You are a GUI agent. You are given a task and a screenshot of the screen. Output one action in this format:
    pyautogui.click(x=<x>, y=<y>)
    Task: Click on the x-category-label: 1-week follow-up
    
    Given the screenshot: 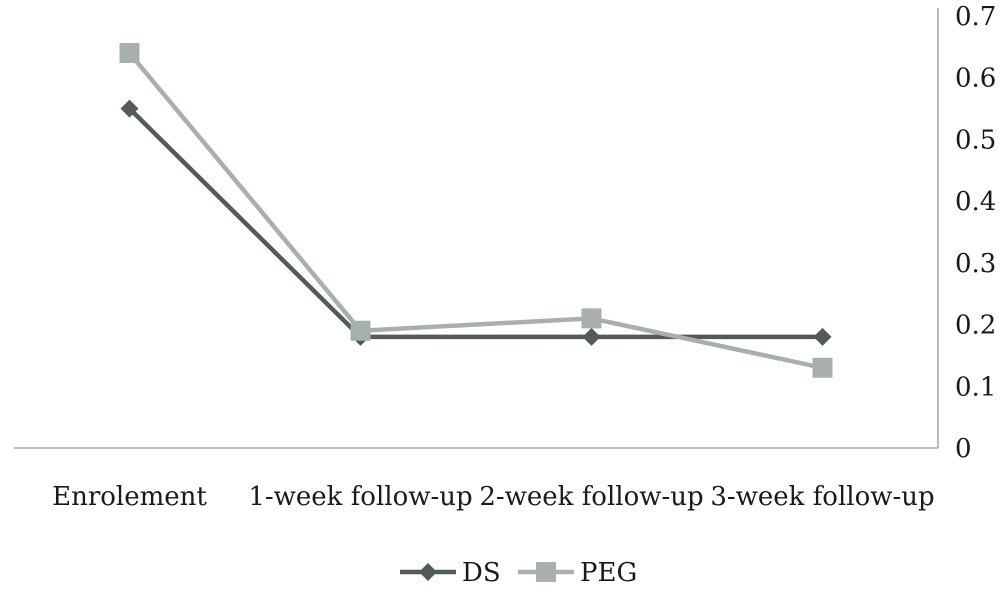 What is the action you would take?
    pyautogui.click(x=360, y=497)
    